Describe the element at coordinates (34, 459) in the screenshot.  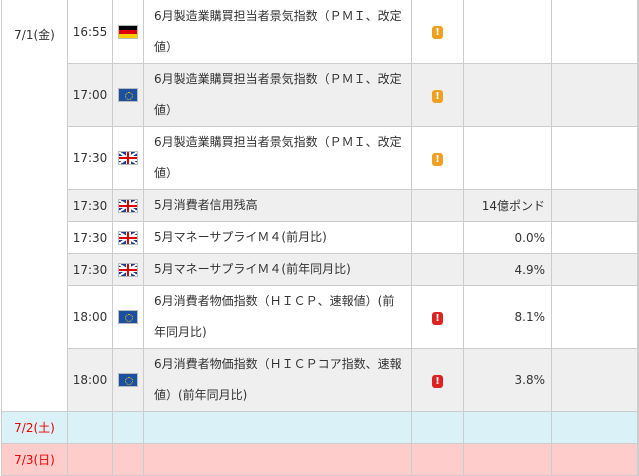
I see `date-cell: 7/3(日)` at that location.